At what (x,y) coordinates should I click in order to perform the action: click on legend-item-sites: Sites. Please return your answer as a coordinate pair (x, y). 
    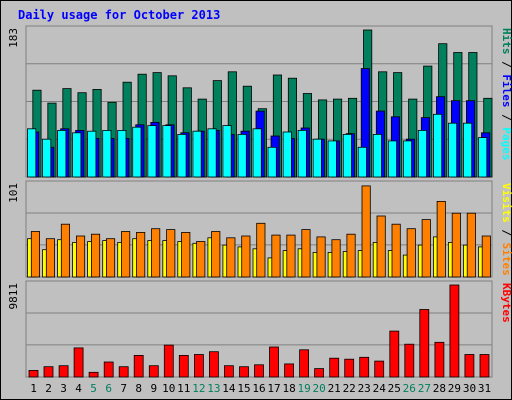
    Looking at the image, I should click on (506, 259).